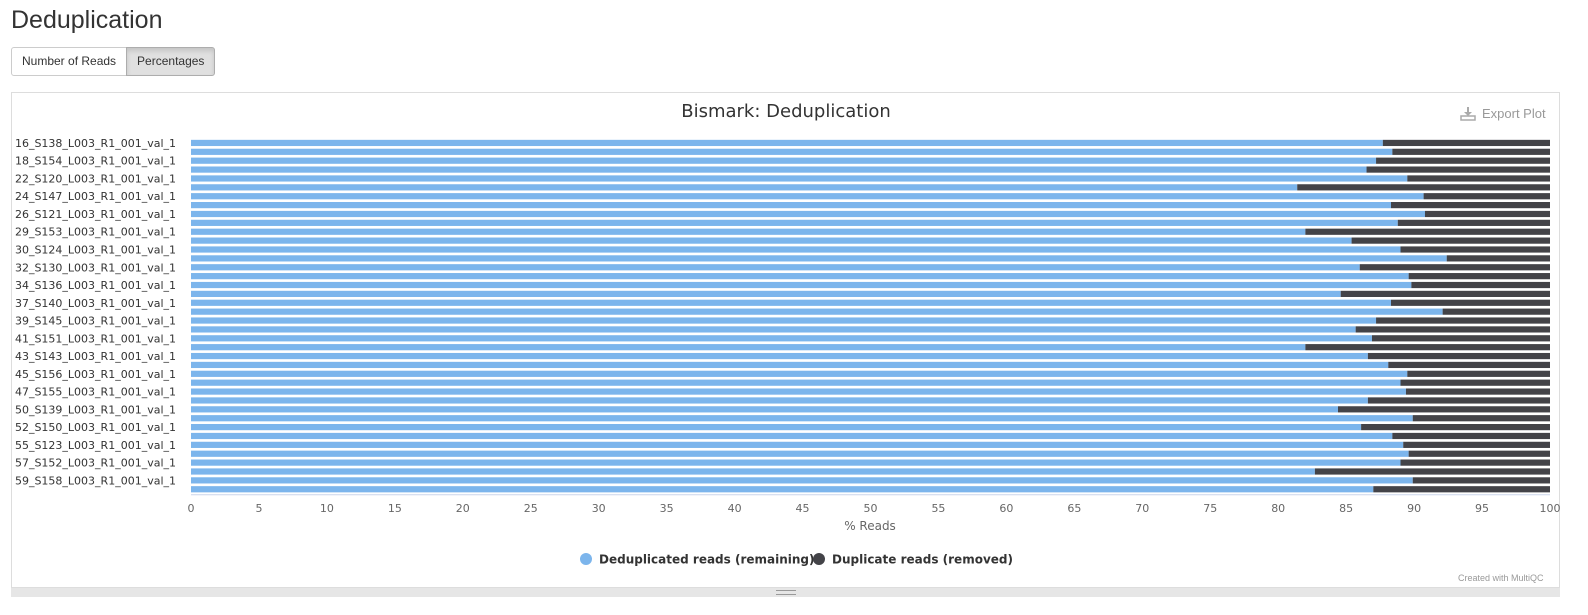  I want to click on resize-grip-icon, so click(786, 592).